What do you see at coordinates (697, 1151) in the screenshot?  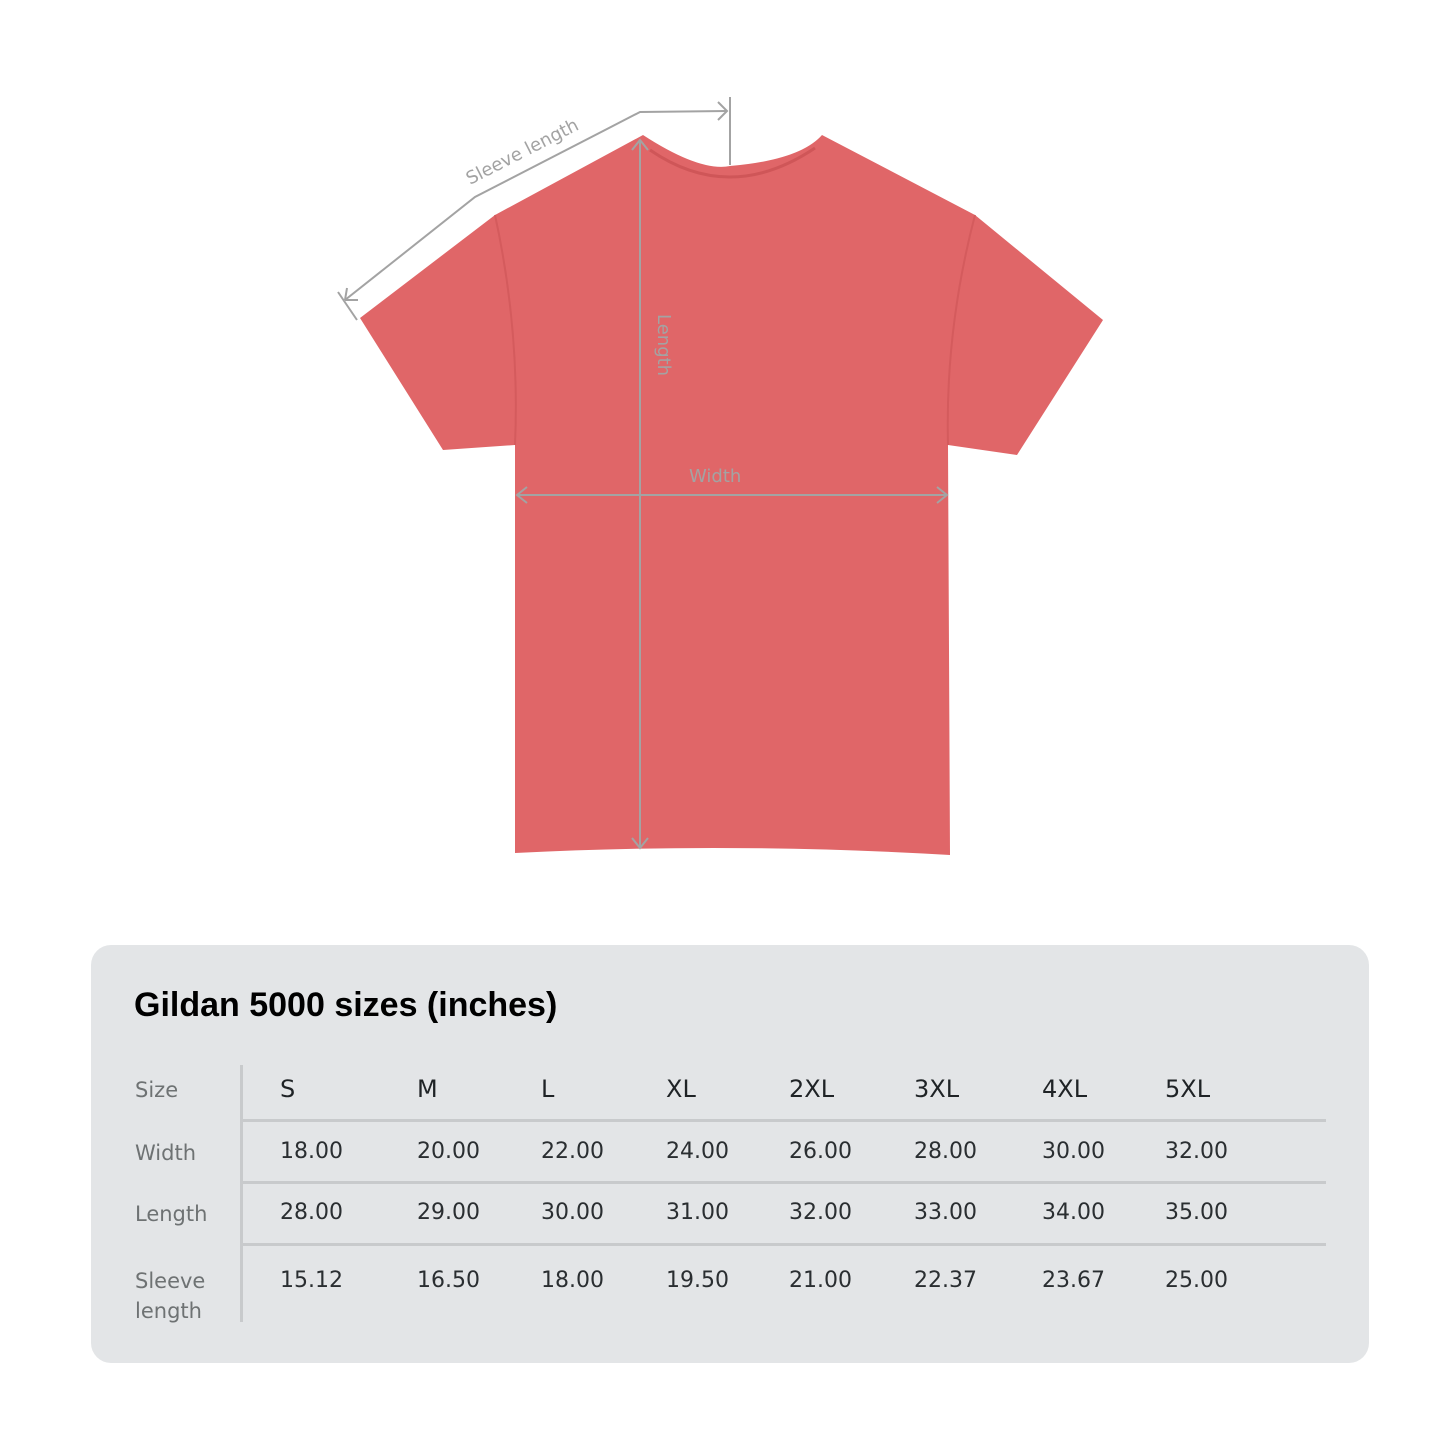 I see `table-cell: 24.00` at bounding box center [697, 1151].